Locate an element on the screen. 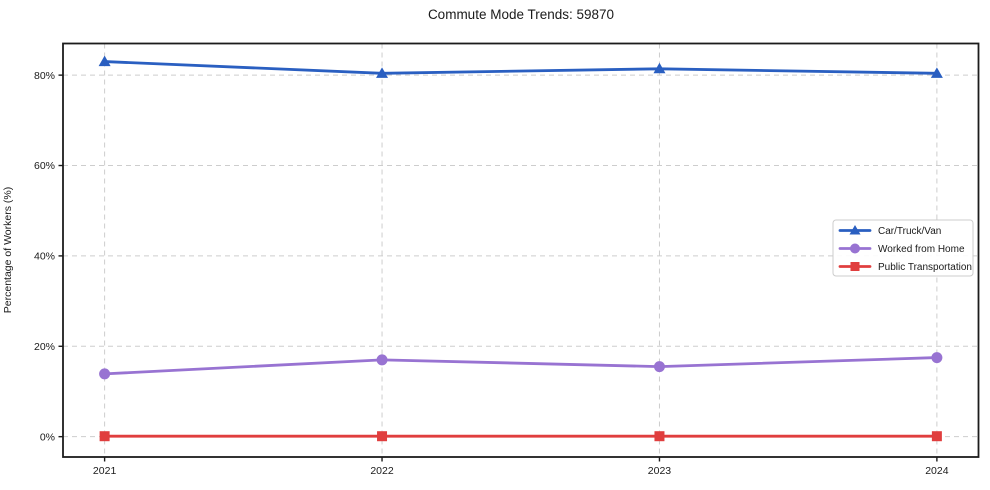  y-tick-label: 80% is located at coordinates (44, 76).